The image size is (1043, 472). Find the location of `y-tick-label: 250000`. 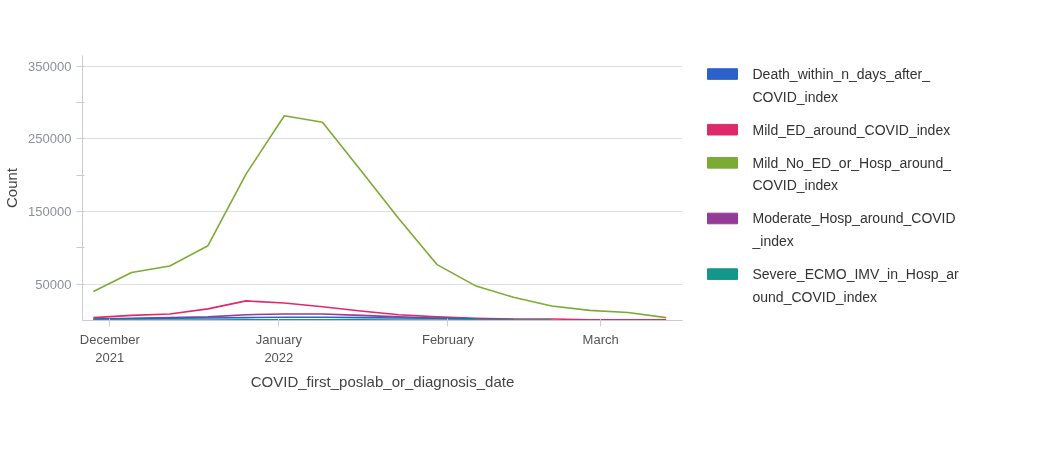

y-tick-label: 250000 is located at coordinates (50, 139).